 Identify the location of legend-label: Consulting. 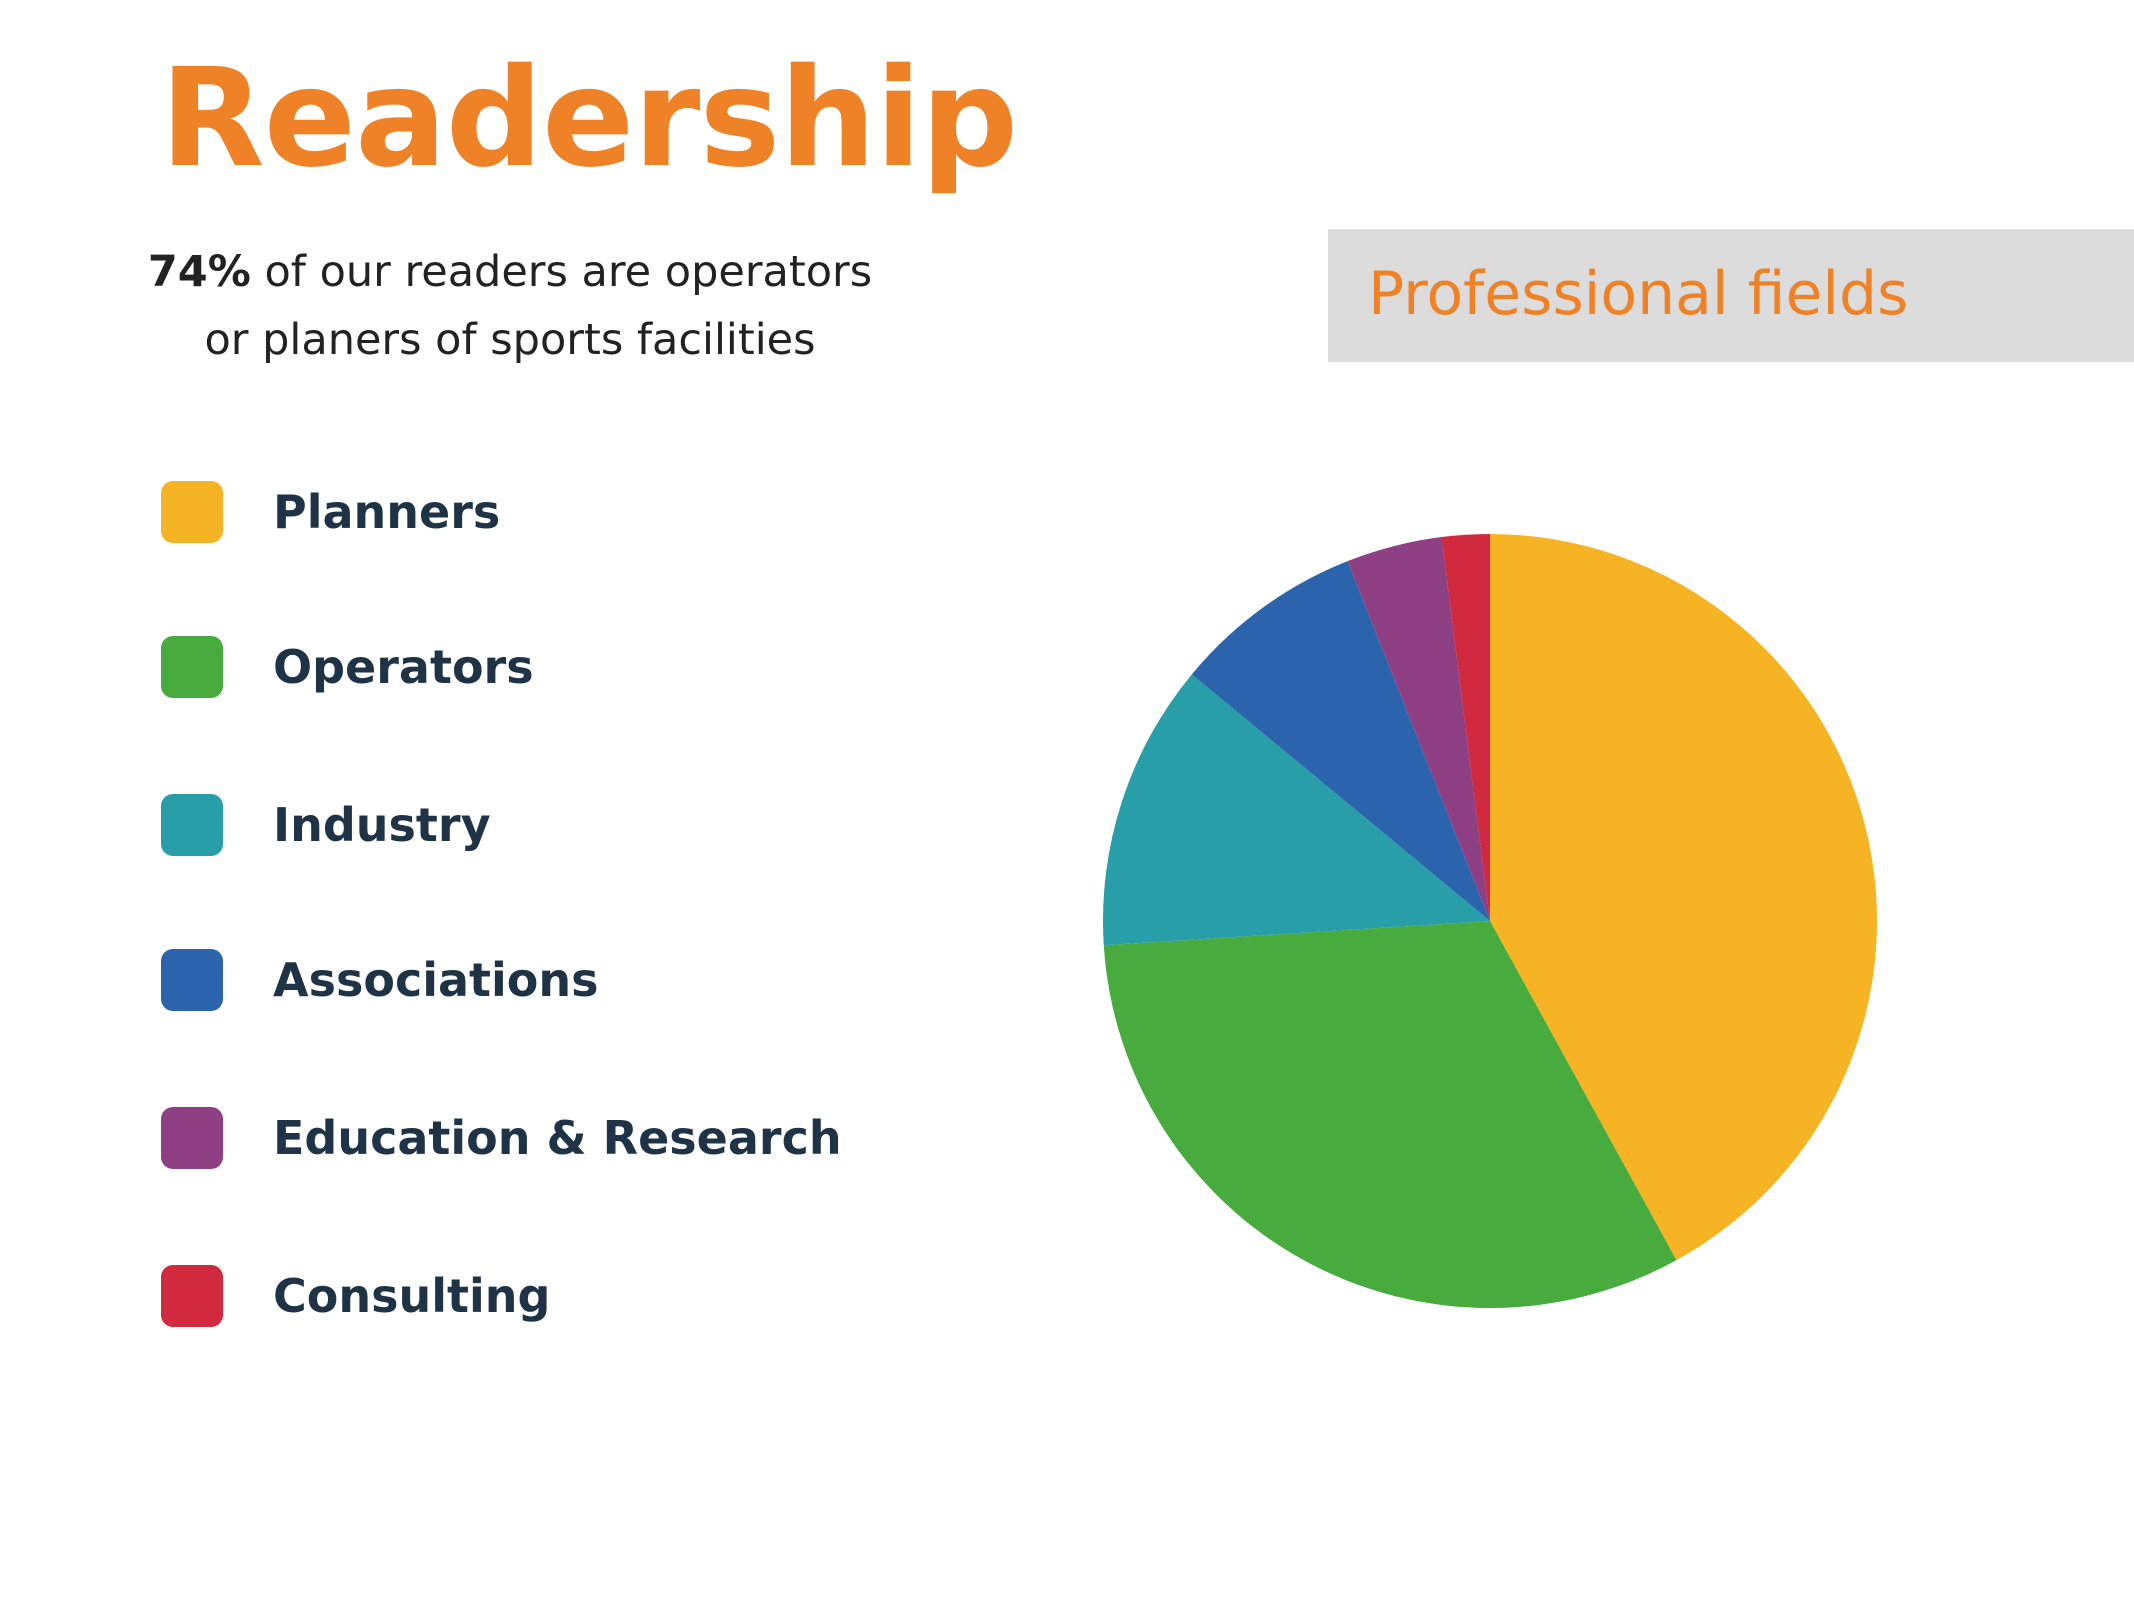
(412, 1296).